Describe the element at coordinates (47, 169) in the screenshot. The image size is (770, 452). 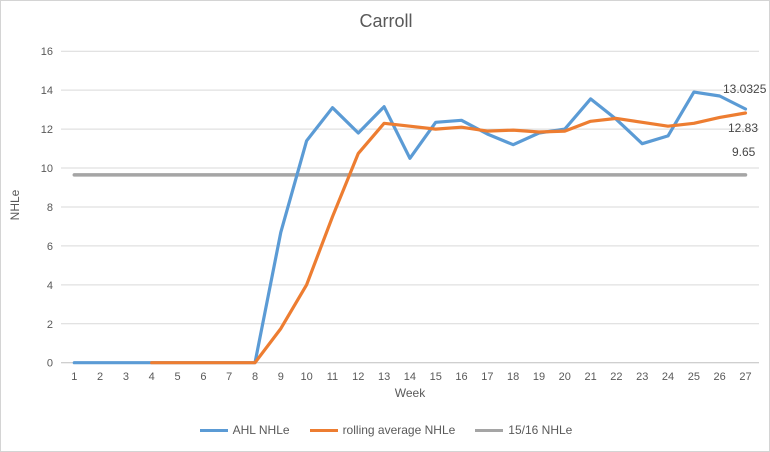
I see `y-tick-label: 10` at that location.